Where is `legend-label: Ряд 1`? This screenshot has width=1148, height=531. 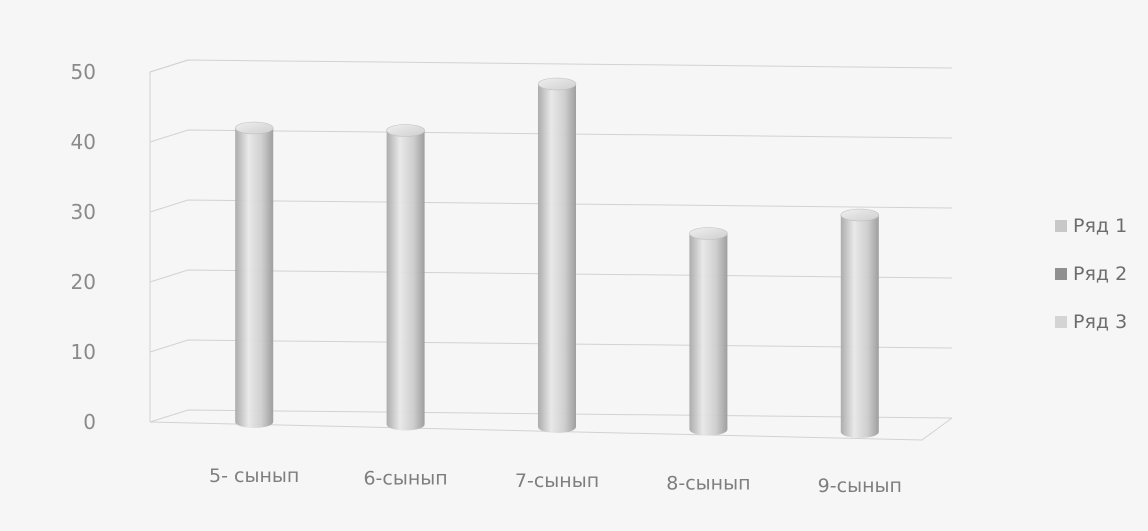 legend-label: Ряд 1 is located at coordinates (1100, 226).